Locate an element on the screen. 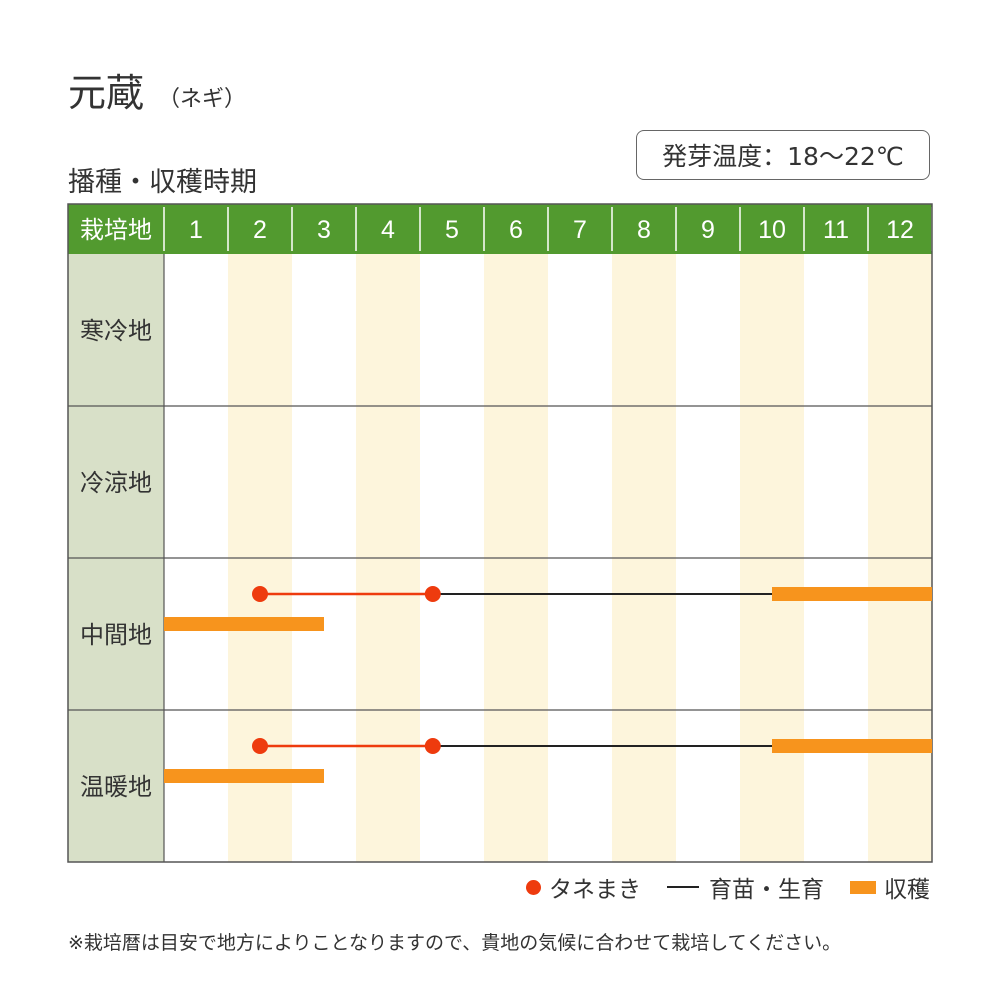 This screenshot has width=1000, height=1000. region-label: 中間地 is located at coordinates (116, 635).